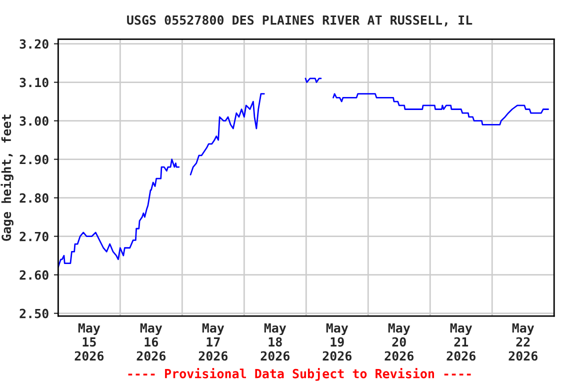  Describe the element at coordinates (34, 83) in the screenshot. I see `y-tick-label: 3.10` at that location.